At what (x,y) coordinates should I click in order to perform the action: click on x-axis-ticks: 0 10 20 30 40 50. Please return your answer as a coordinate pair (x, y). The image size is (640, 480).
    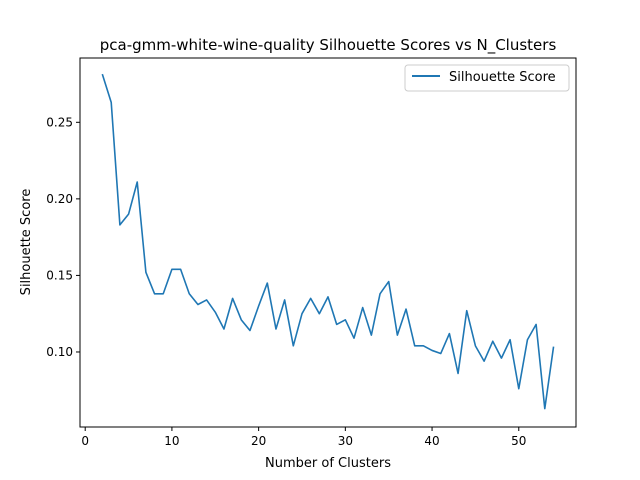
    Looking at the image, I should click on (303, 437).